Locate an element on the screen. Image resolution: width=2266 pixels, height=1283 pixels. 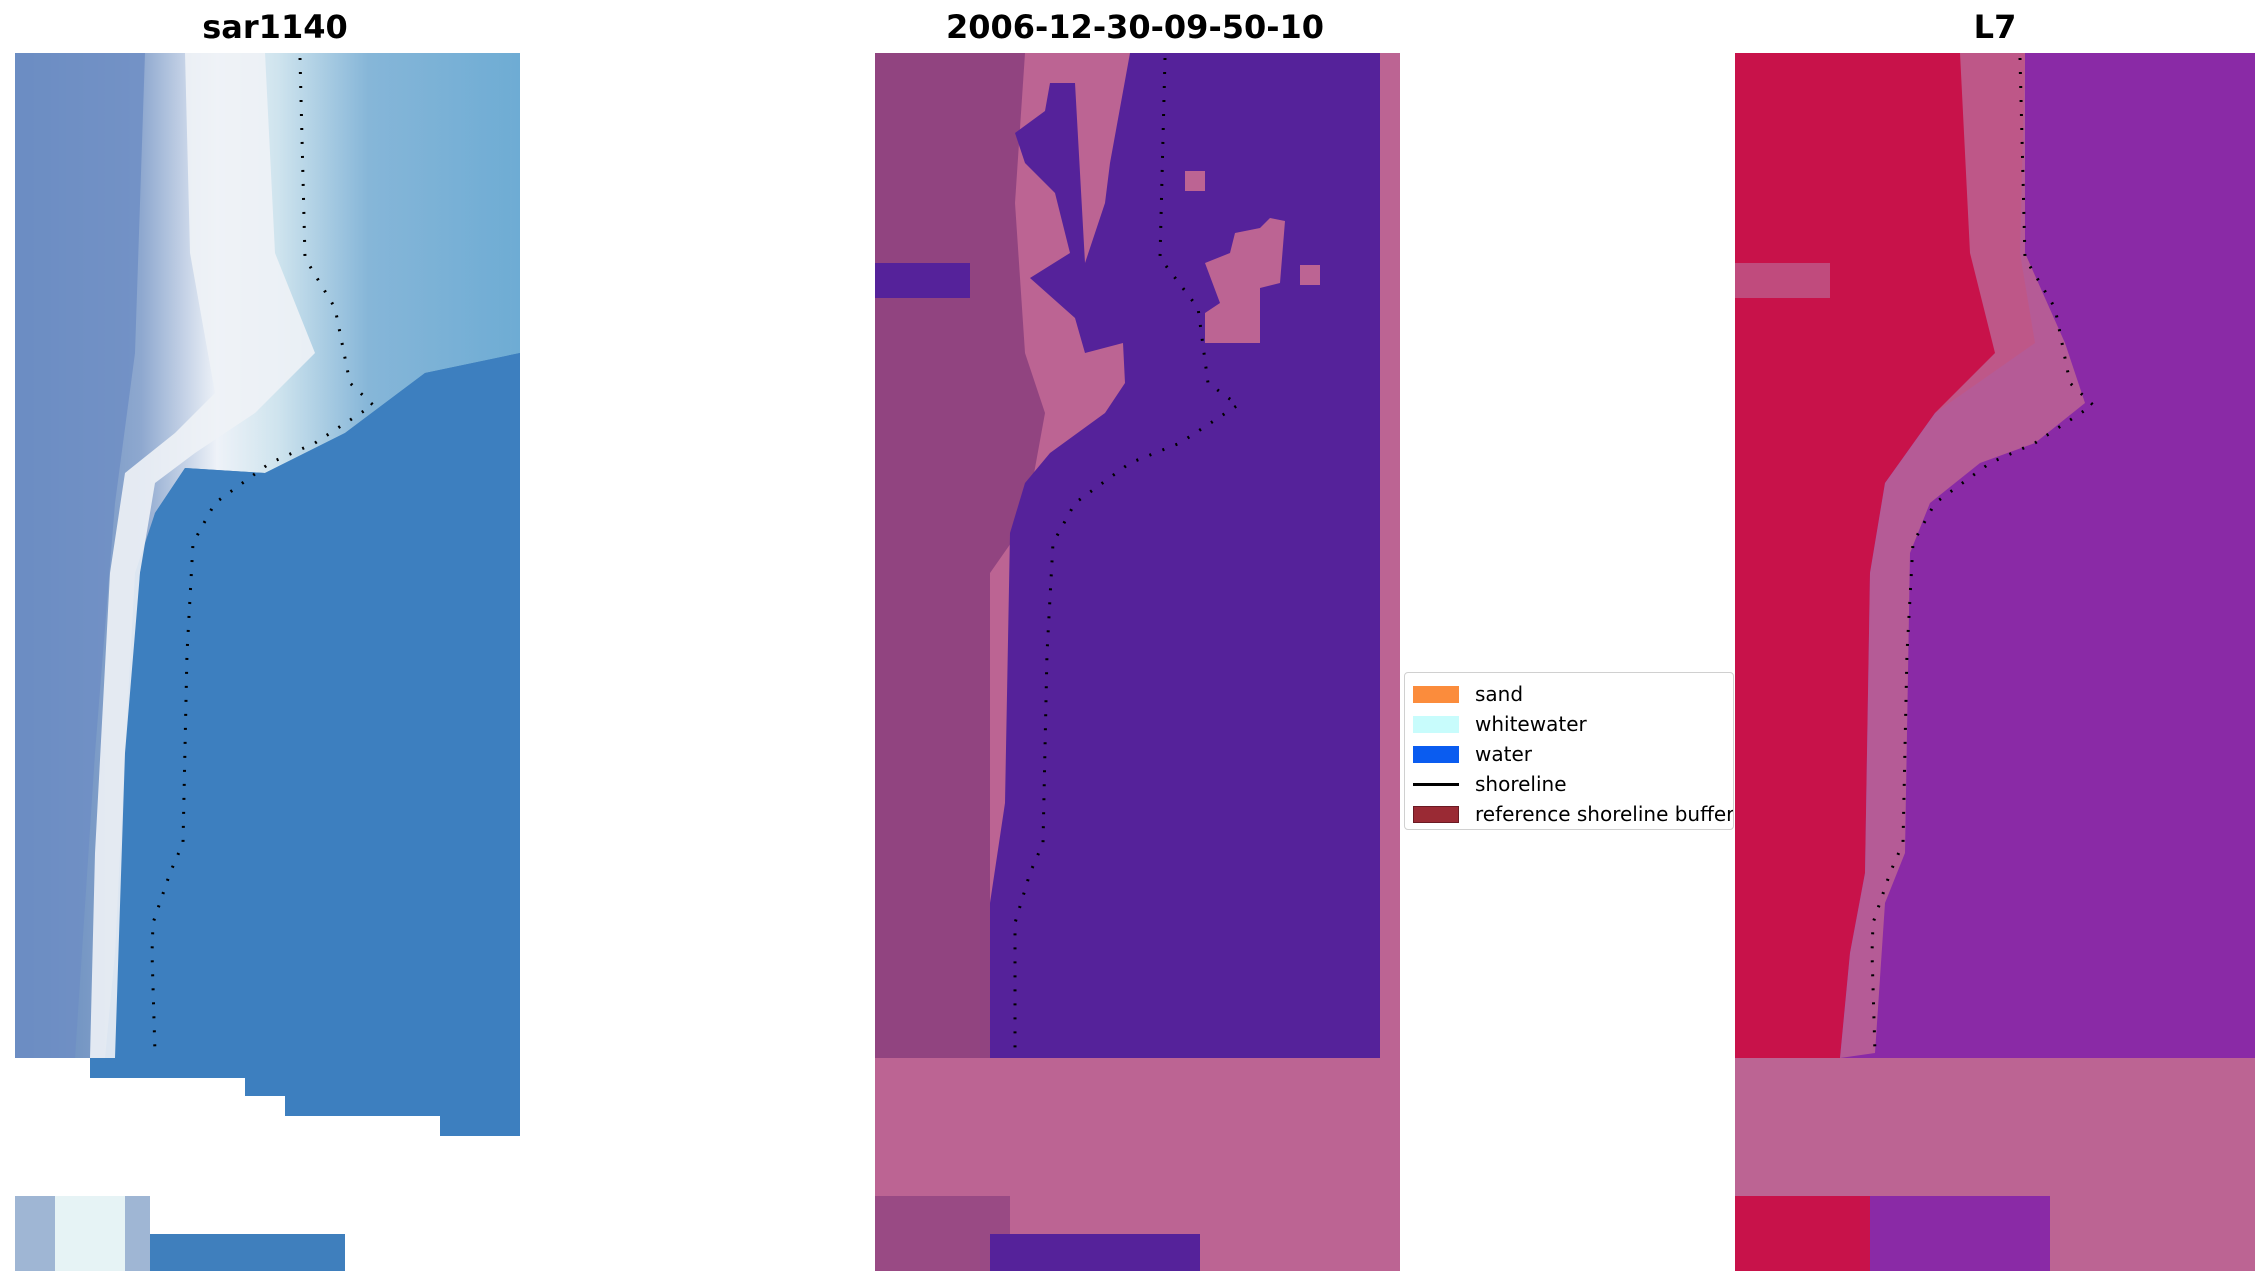
legend-label-whitewater: whitewater is located at coordinates (1531, 724).